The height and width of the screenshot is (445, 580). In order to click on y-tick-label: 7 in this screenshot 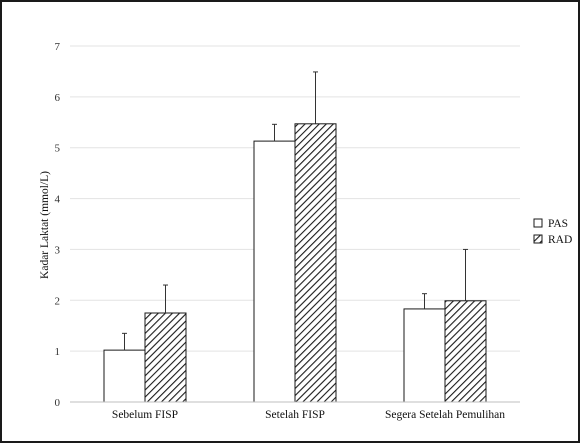, I will do `click(58, 47)`.